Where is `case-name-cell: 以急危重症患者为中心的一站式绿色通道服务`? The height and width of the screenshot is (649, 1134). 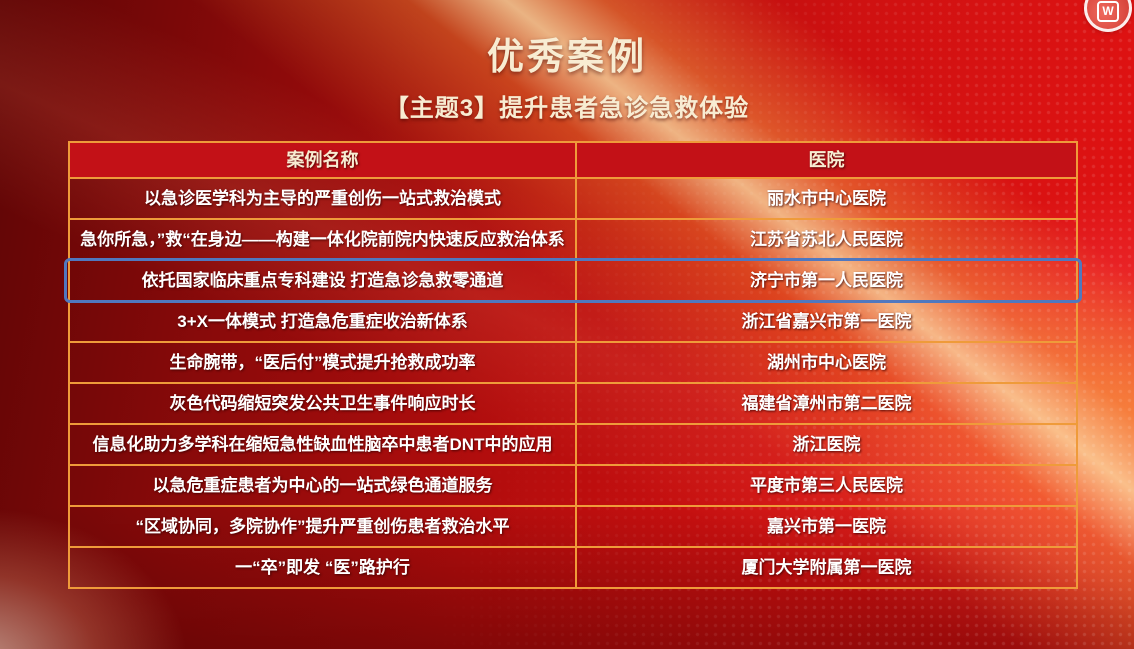 case-name-cell: 以急危重症患者为中心的一站式绿色通道服务 is located at coordinates (323, 485).